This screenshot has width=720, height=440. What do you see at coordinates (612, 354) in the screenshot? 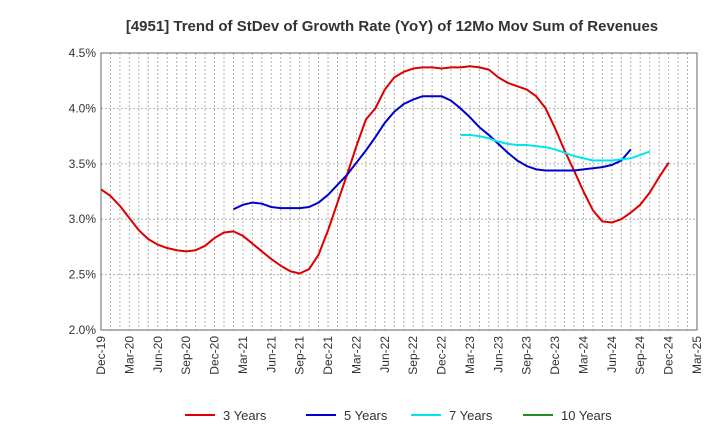
I see `x-tick-label: Jun-24` at bounding box center [612, 354].